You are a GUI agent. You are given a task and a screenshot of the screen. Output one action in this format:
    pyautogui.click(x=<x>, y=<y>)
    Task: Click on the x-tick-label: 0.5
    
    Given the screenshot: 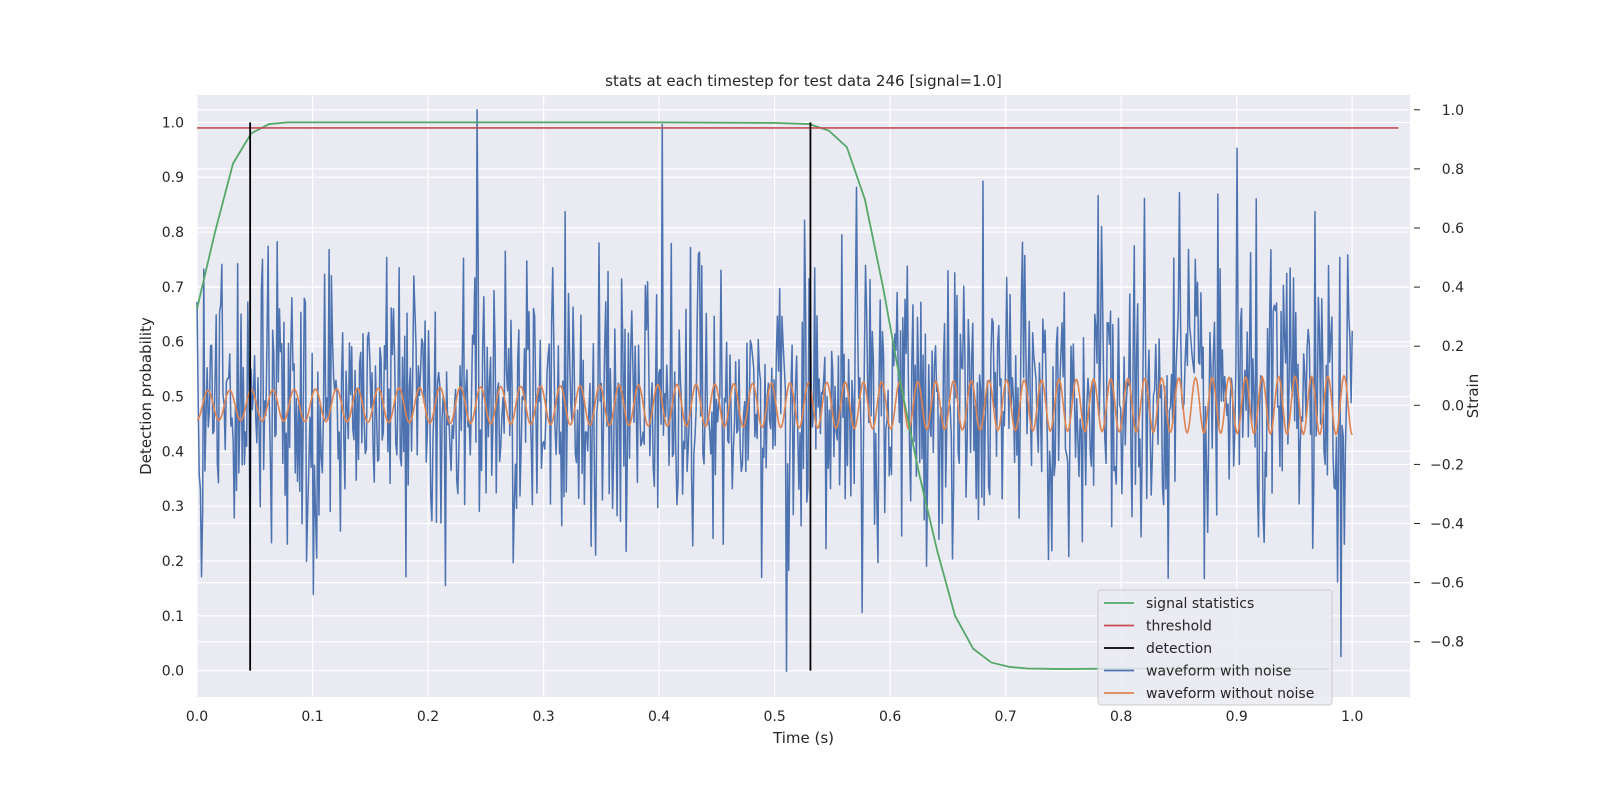 What is the action you would take?
    pyautogui.click(x=774, y=717)
    